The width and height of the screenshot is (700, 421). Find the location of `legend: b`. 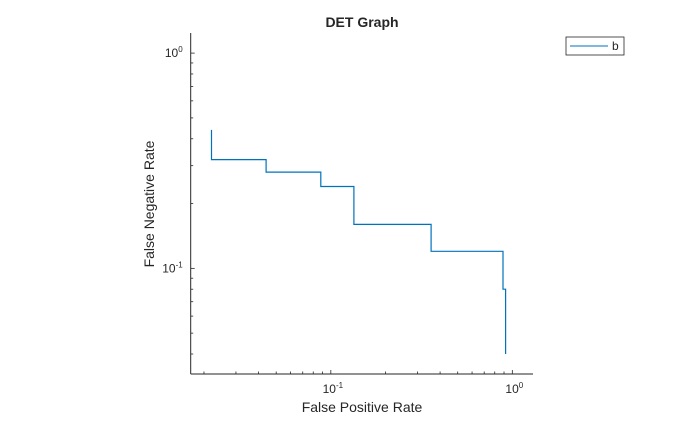

legend: b is located at coordinates (595, 46).